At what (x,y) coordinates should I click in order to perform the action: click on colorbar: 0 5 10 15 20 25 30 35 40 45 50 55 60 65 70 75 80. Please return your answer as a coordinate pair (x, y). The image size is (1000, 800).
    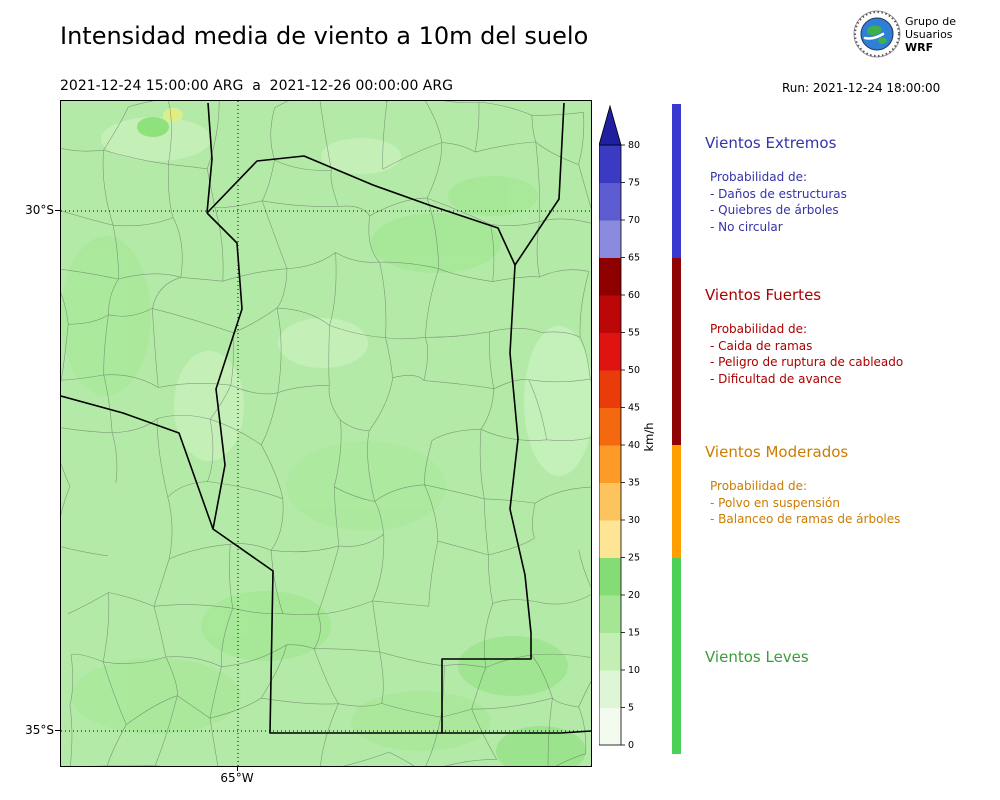
    Looking at the image, I should click on (628, 435).